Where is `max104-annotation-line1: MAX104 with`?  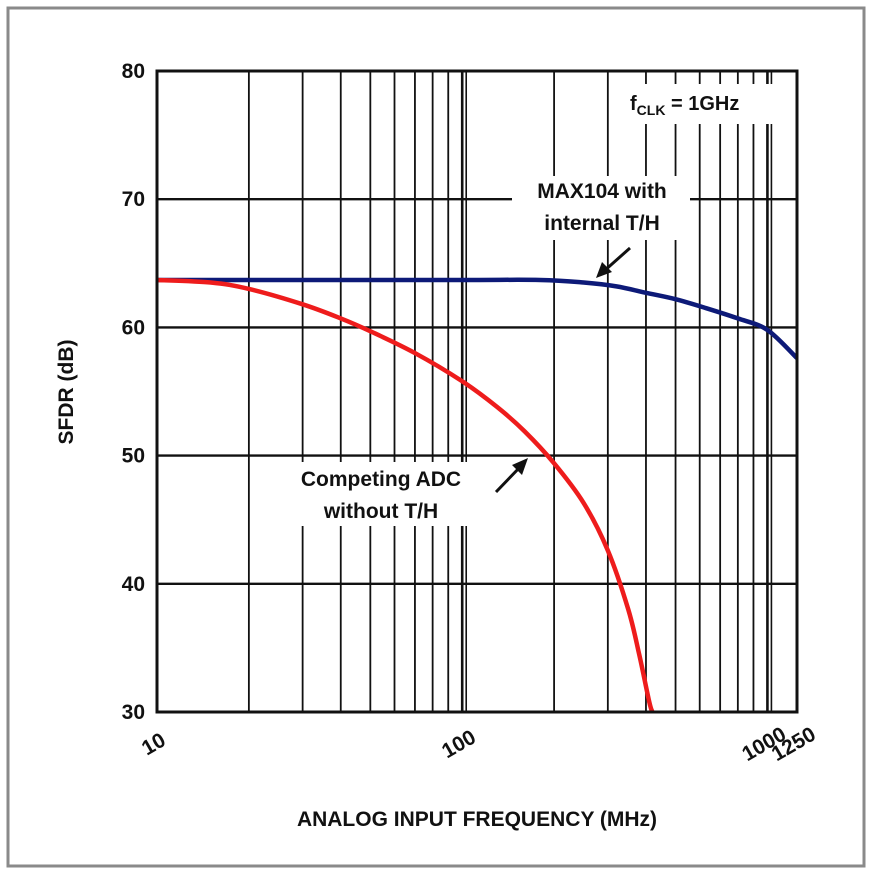
max104-annotation-line1: MAX104 with is located at coordinates (602, 191).